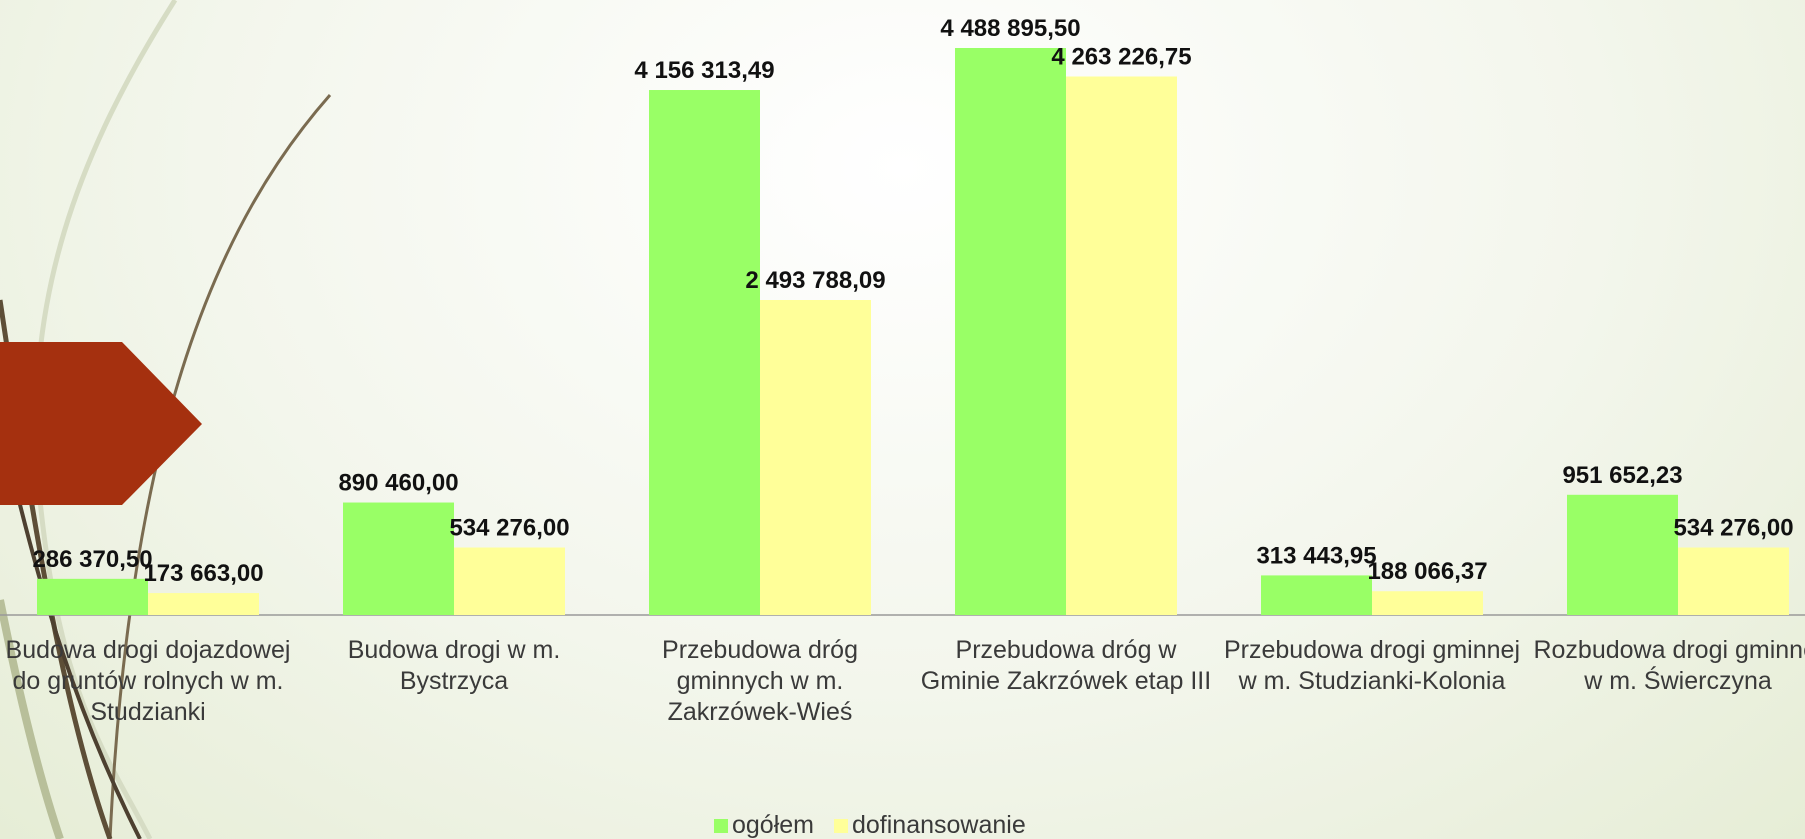 Image resolution: width=1805 pixels, height=839 pixels. I want to click on data-label: 173 663,00, so click(203, 573).